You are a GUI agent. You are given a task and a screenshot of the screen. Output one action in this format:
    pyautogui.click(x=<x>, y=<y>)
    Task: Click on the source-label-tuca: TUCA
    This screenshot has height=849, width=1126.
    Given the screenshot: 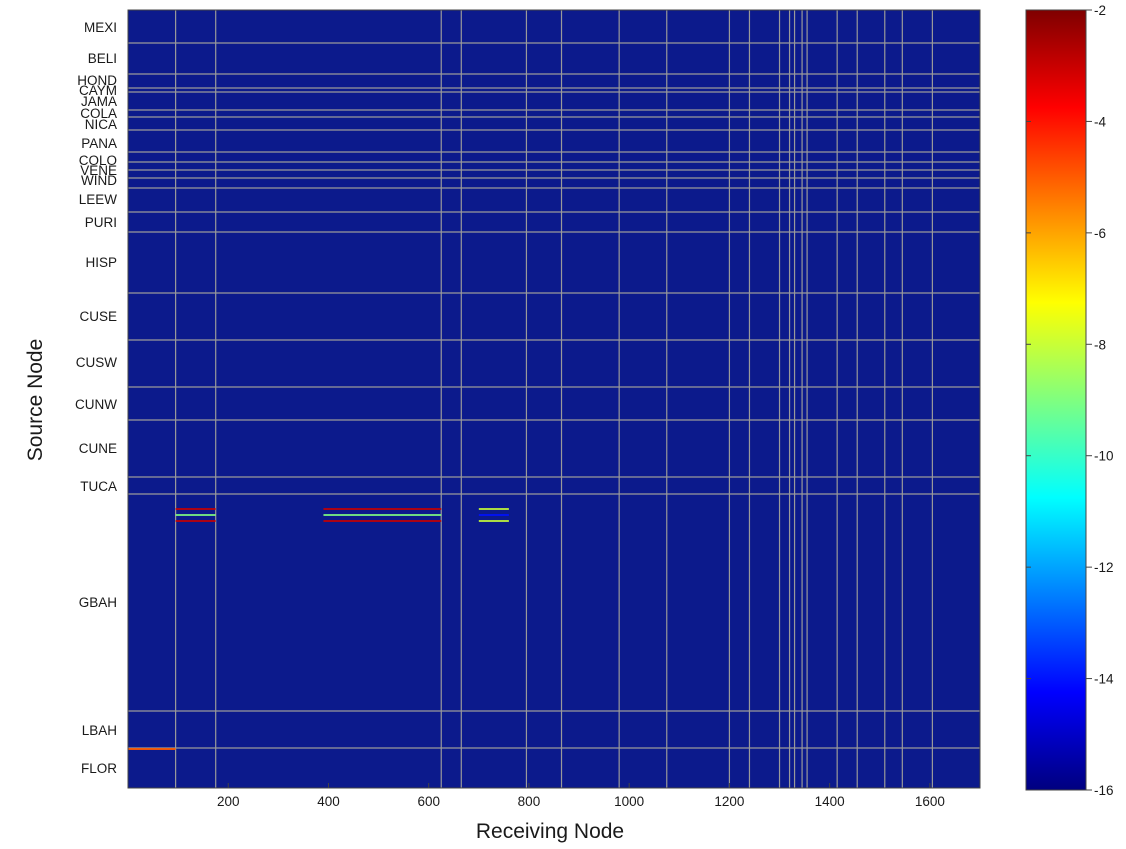 What is the action you would take?
    pyautogui.click(x=98, y=486)
    